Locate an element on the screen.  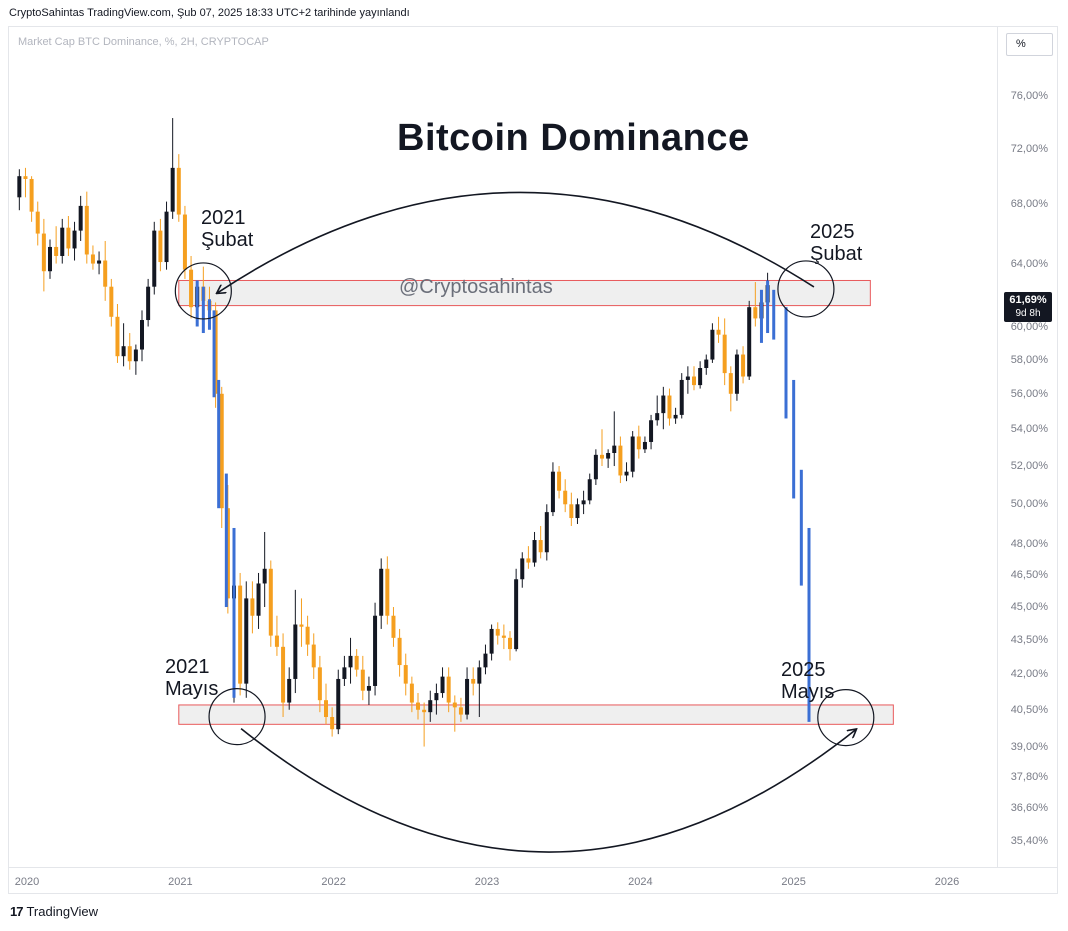
tradingview-footer: 17 TradingView is located at coordinates (54, 911).